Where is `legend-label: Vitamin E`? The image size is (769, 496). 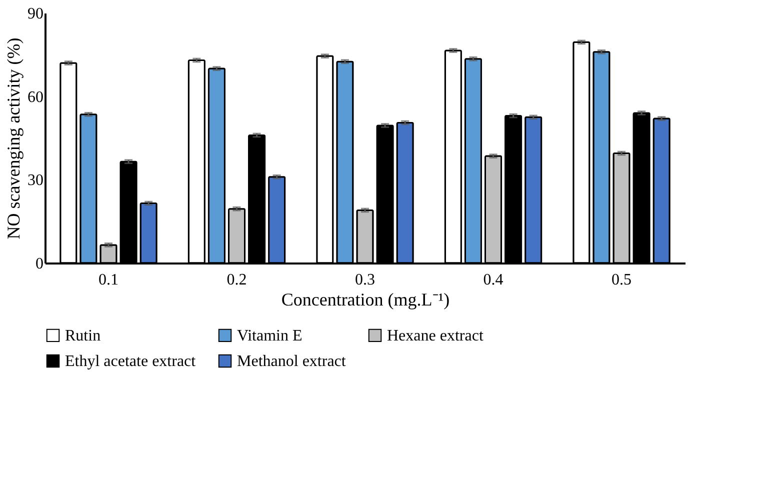 legend-label: Vitamin E is located at coordinates (269, 335).